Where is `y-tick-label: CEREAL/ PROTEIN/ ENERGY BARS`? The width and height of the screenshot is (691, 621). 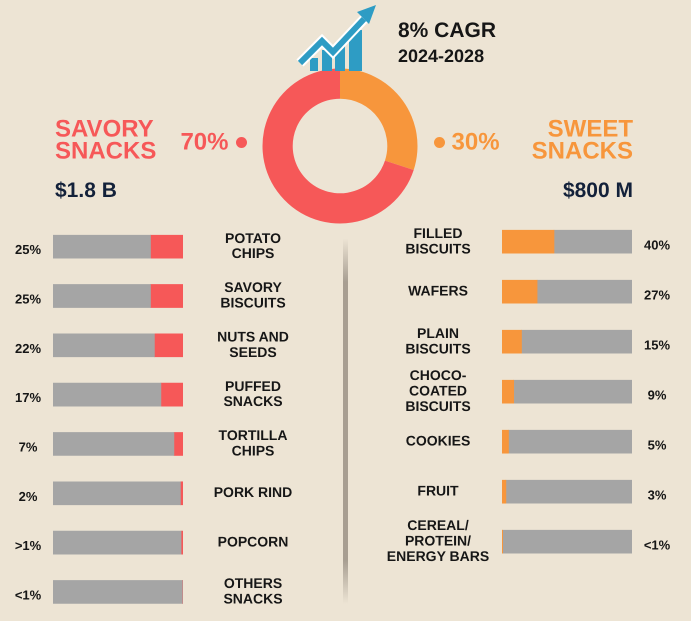 y-tick-label: CEREAL/ PROTEIN/ ENERGY BARS is located at coordinates (438, 540).